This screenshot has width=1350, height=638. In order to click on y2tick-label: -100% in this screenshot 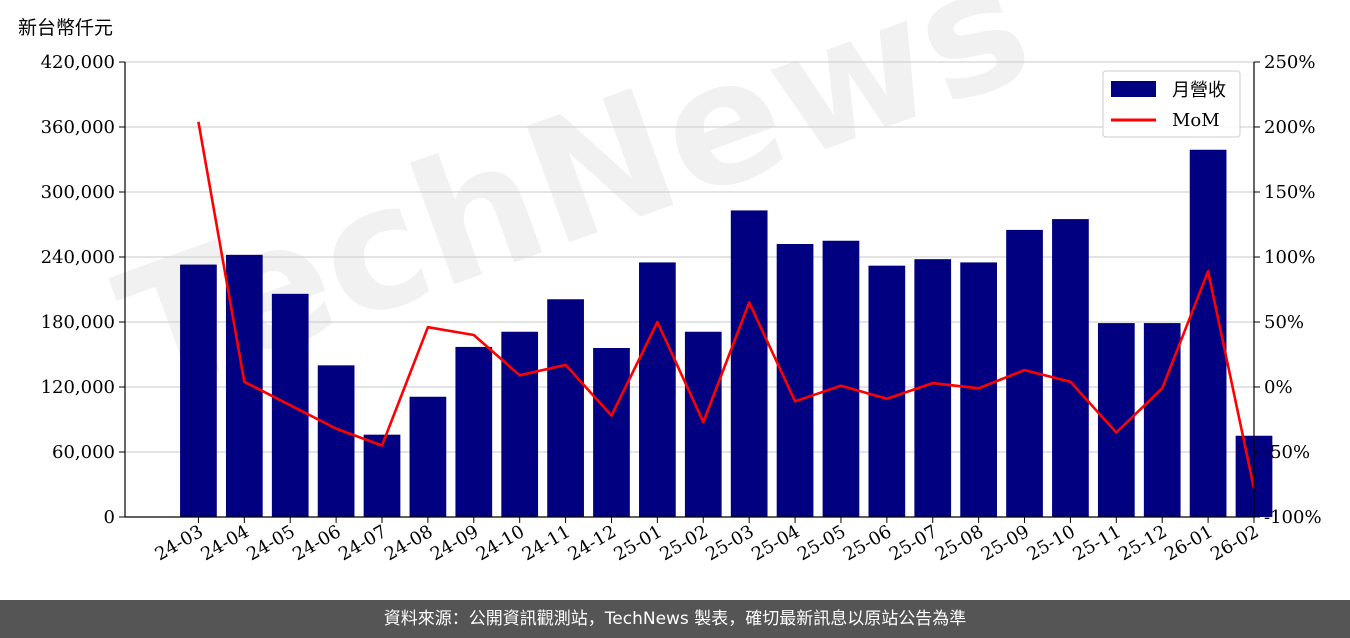, I will do `click(1293, 517)`.